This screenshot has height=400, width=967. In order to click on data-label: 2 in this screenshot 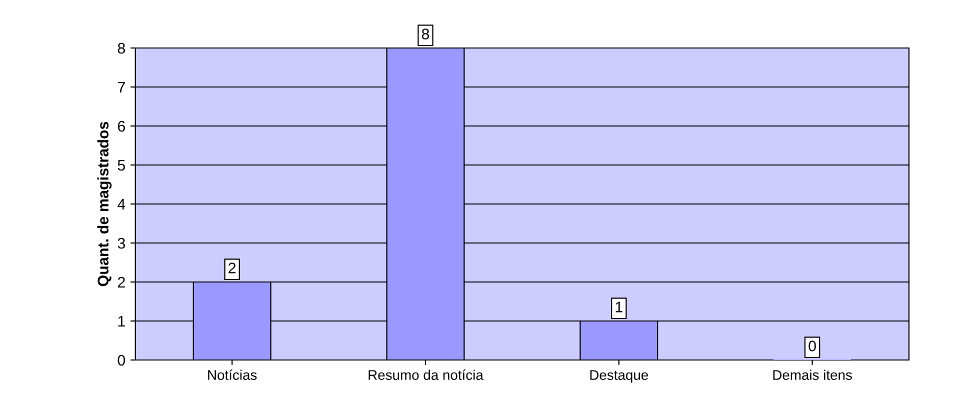, I will do `click(232, 268)`.